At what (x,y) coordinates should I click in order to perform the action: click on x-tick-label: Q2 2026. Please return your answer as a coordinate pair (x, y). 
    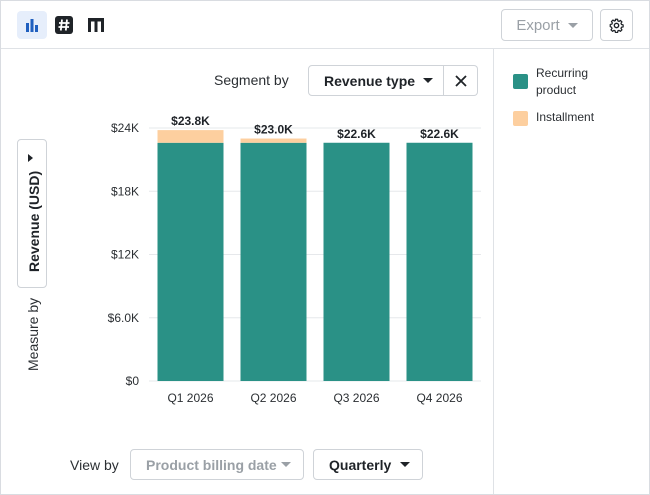
    Looking at the image, I should click on (273, 398).